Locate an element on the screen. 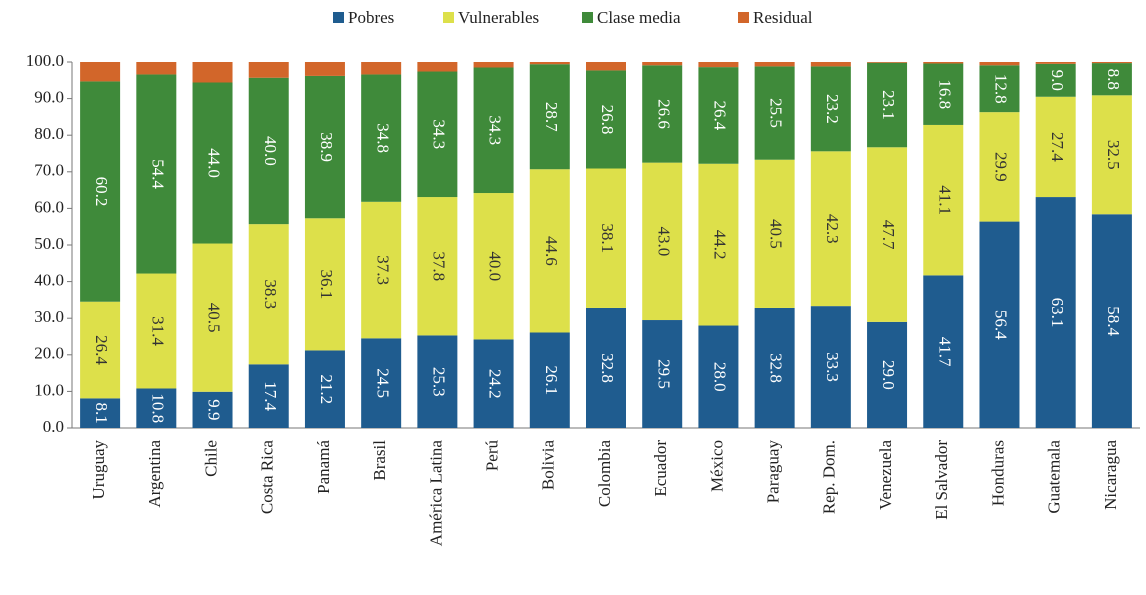 The image size is (1146, 595). data-label: 16.8 is located at coordinates (944, 94).